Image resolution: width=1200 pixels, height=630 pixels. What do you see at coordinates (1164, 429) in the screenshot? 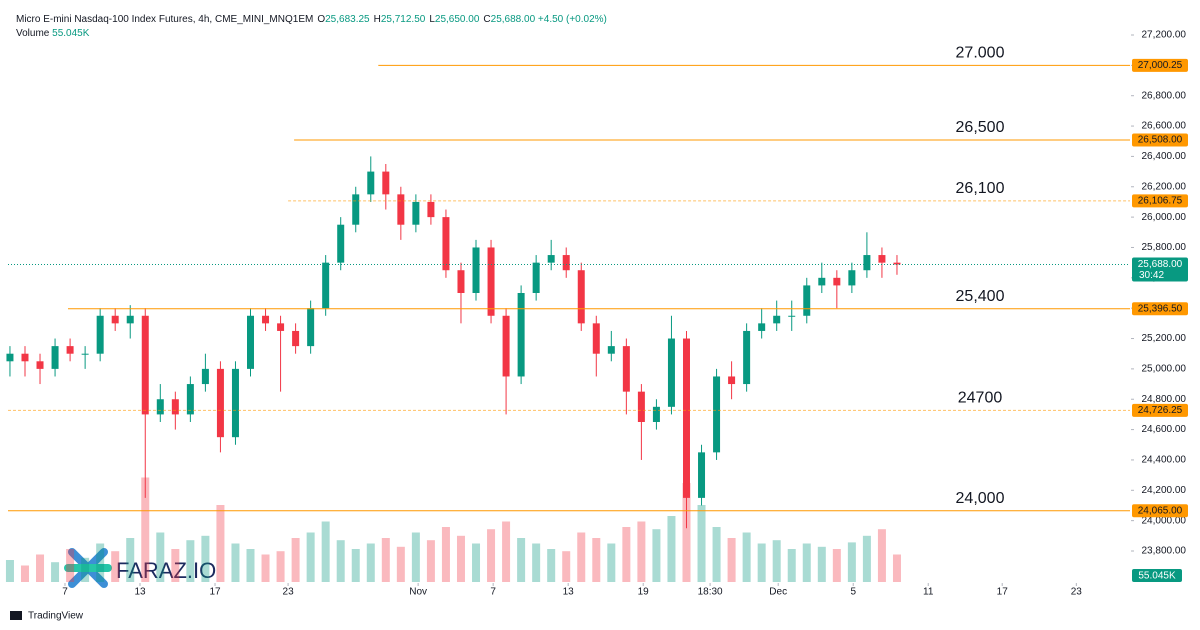
I see `y-tick-label: 24,600.00` at bounding box center [1164, 429].